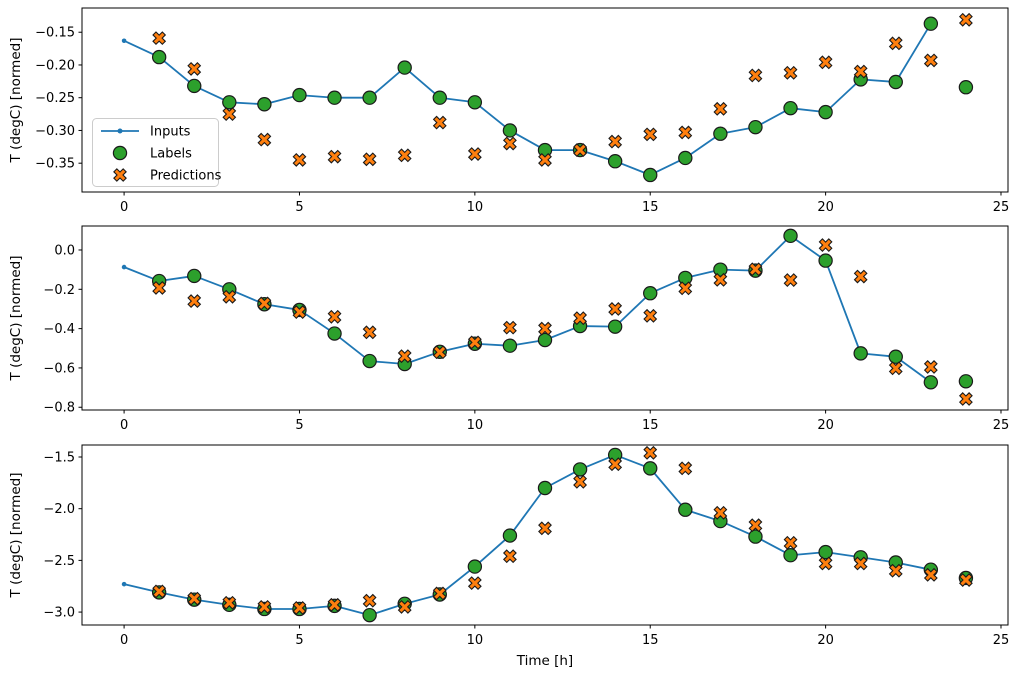 Image resolution: width=1023 pixels, height=679 pixels. What do you see at coordinates (120, 175) in the screenshot?
I see `legend-predictions-marker-sample` at bounding box center [120, 175].